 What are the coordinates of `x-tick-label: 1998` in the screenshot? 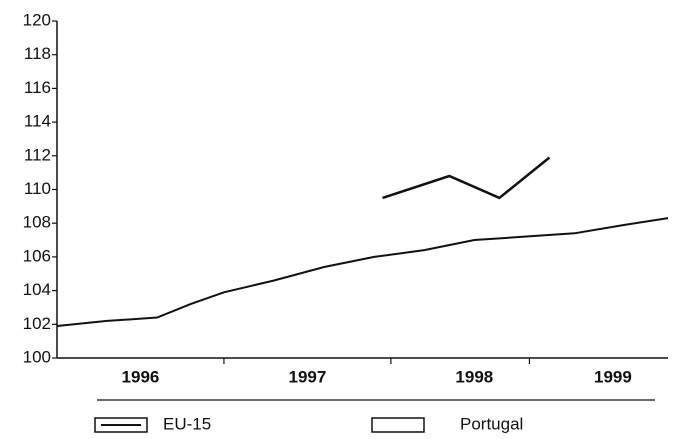 It's located at (474, 376).